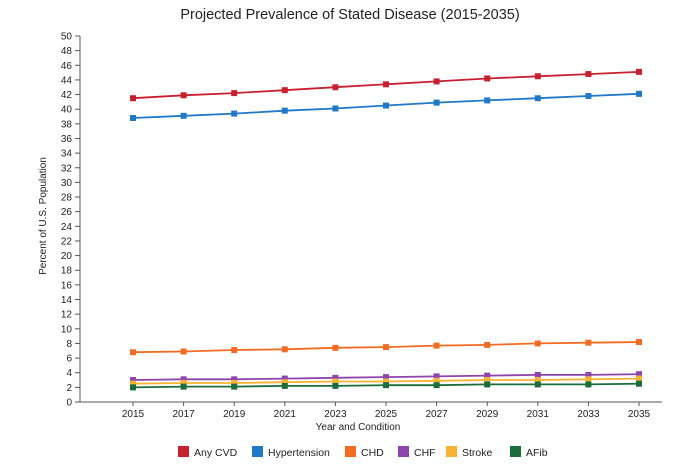  What do you see at coordinates (487, 414) in the screenshot?
I see `x-tick-label: 2029` at bounding box center [487, 414].